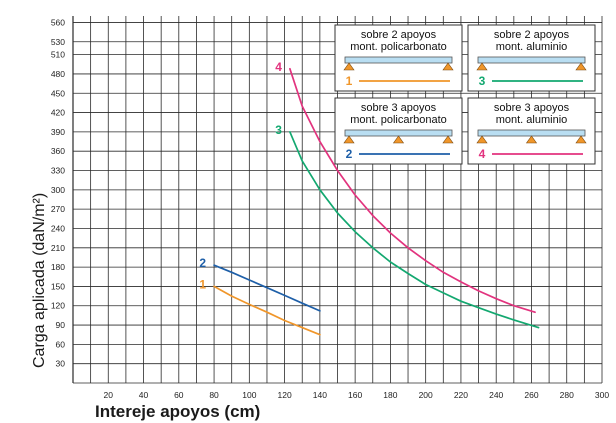 This screenshot has width=616, height=423. Describe the element at coordinates (58, 267) in the screenshot. I see `y-tick-label: 180` at that location.